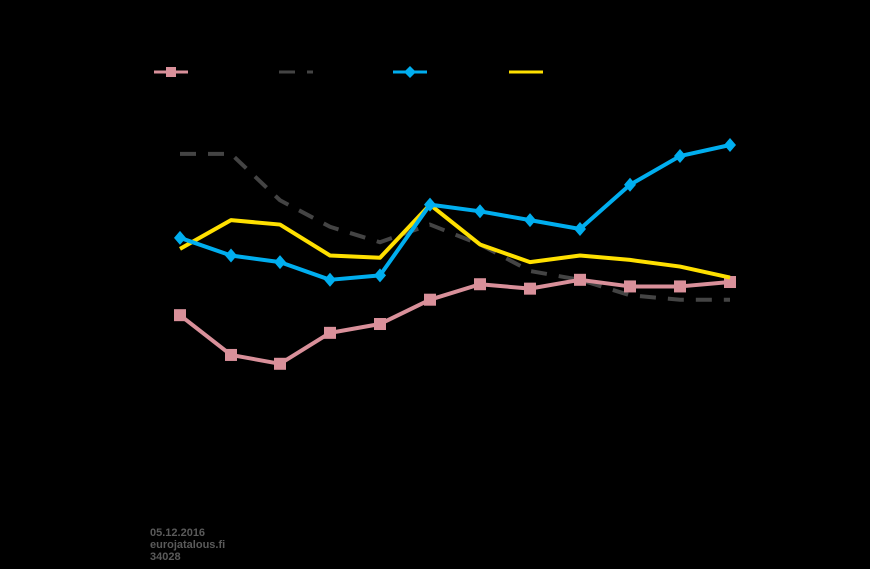  Describe the element at coordinates (178, 533) in the screenshot. I see `footer-date: 05.12.2016` at that location.